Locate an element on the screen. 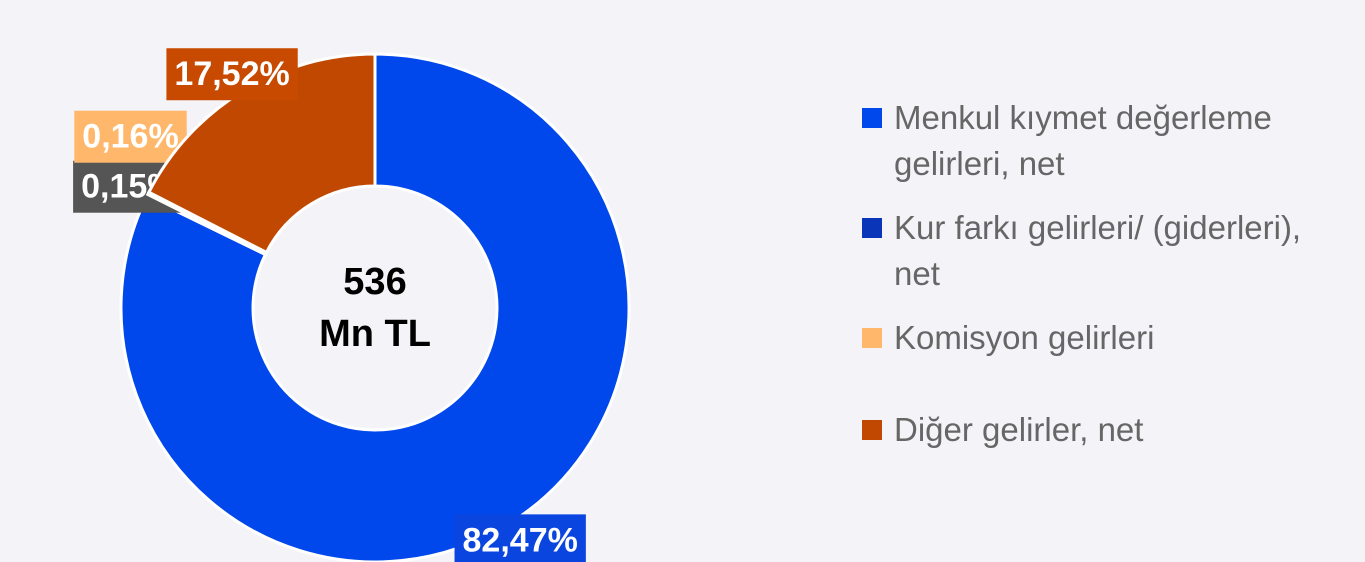  legend-item: Menkul kıymet değerleme gelirleri, net is located at coordinates (1102, 141).